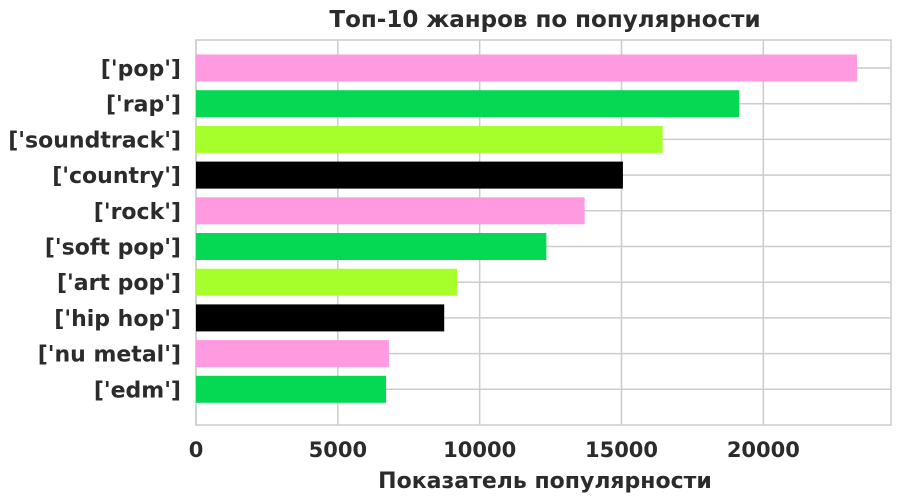 This screenshot has width=900, height=503. I want to click on category-label: ['art pop'], so click(119, 283).